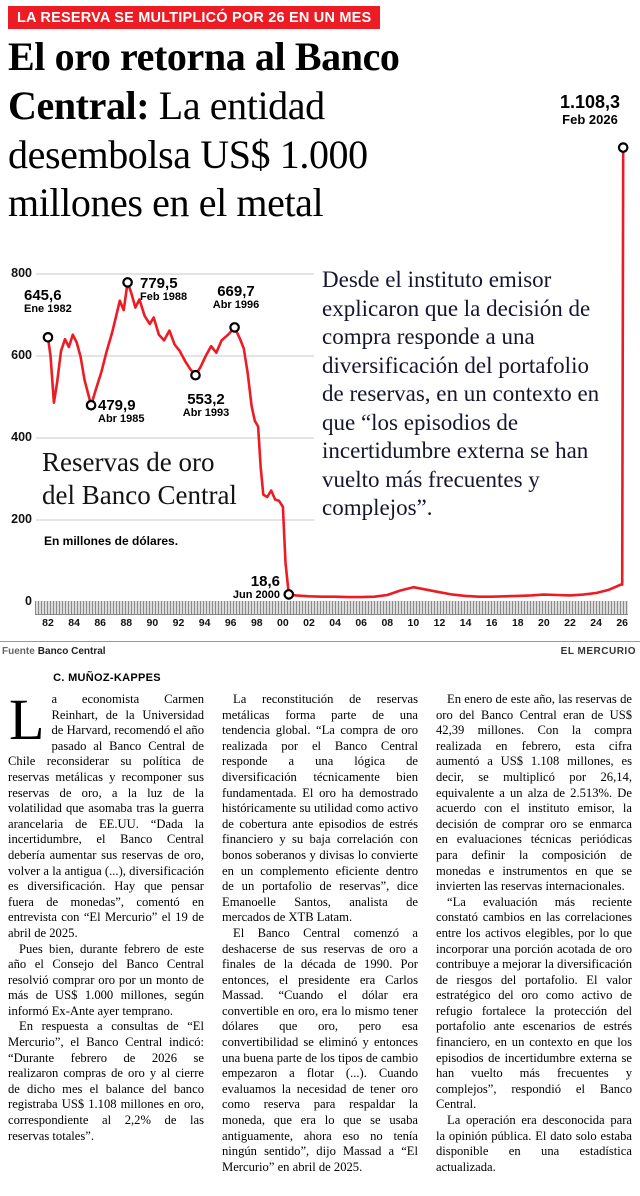 The image size is (640, 1196). Describe the element at coordinates (230, 623) in the screenshot. I see `x-tick-label: 96` at that location.